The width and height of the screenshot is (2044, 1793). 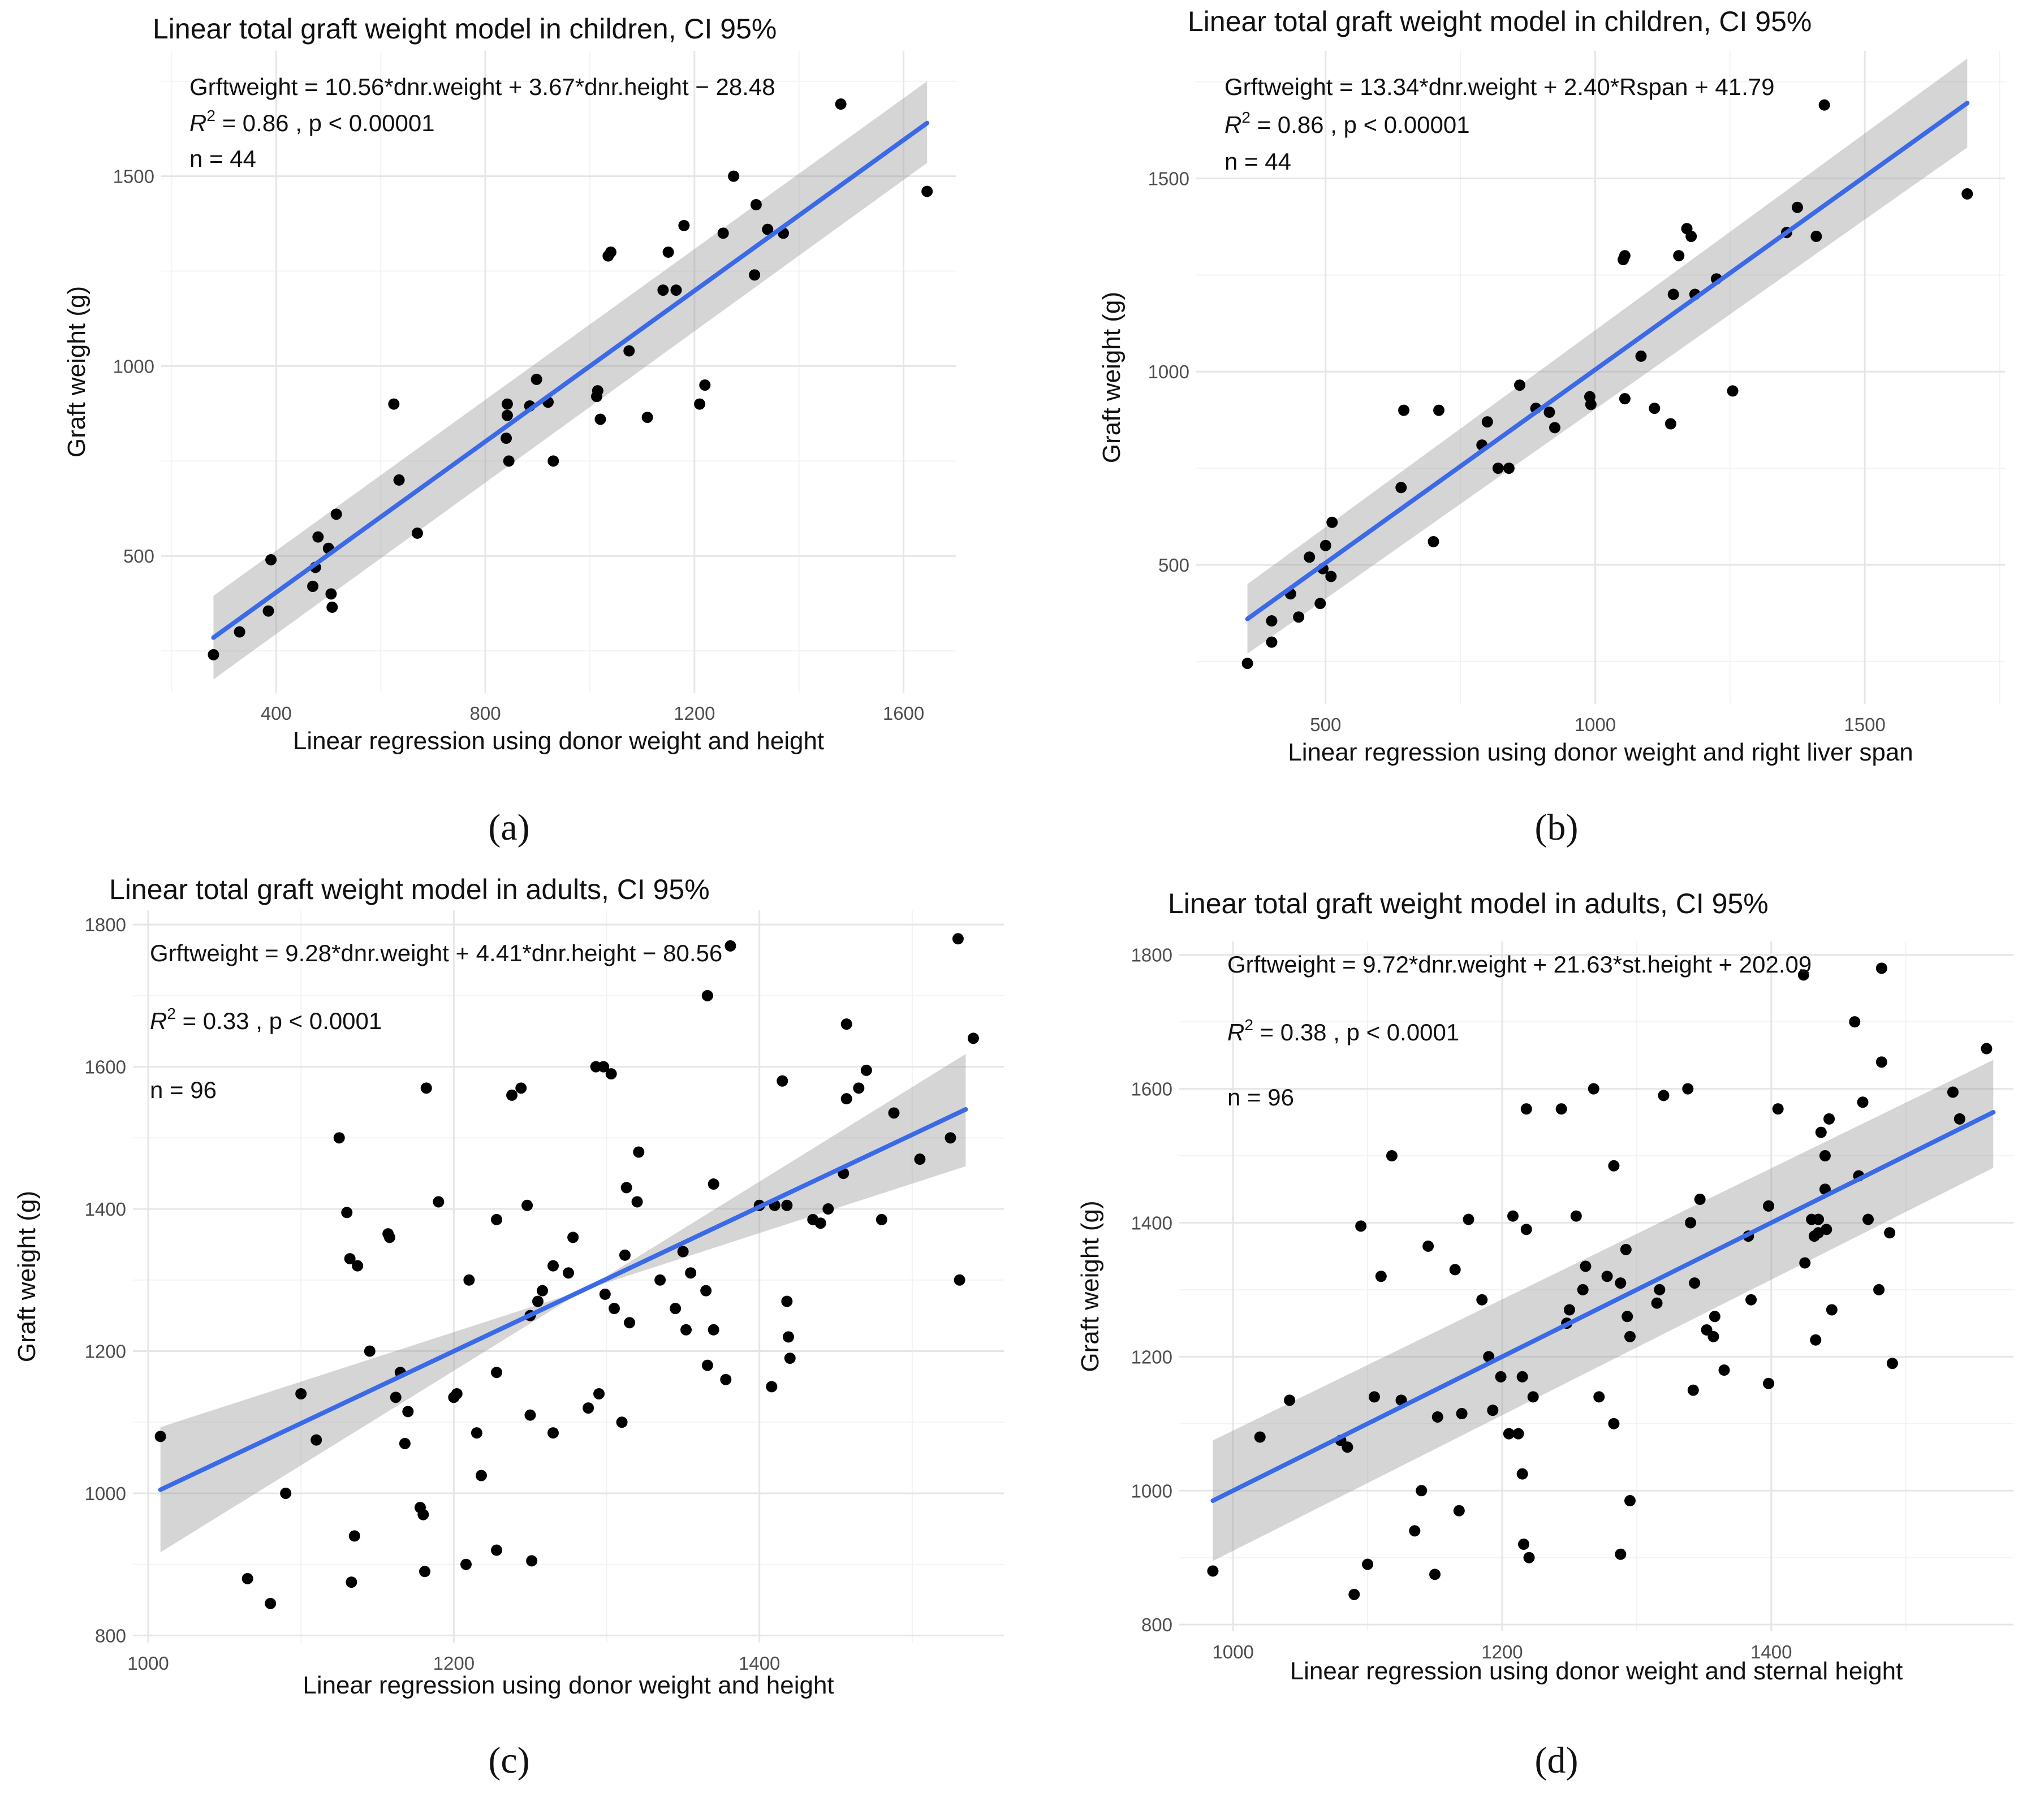 What do you see at coordinates (105, 924) in the screenshot?
I see `y-tick-label: 1800` at bounding box center [105, 924].